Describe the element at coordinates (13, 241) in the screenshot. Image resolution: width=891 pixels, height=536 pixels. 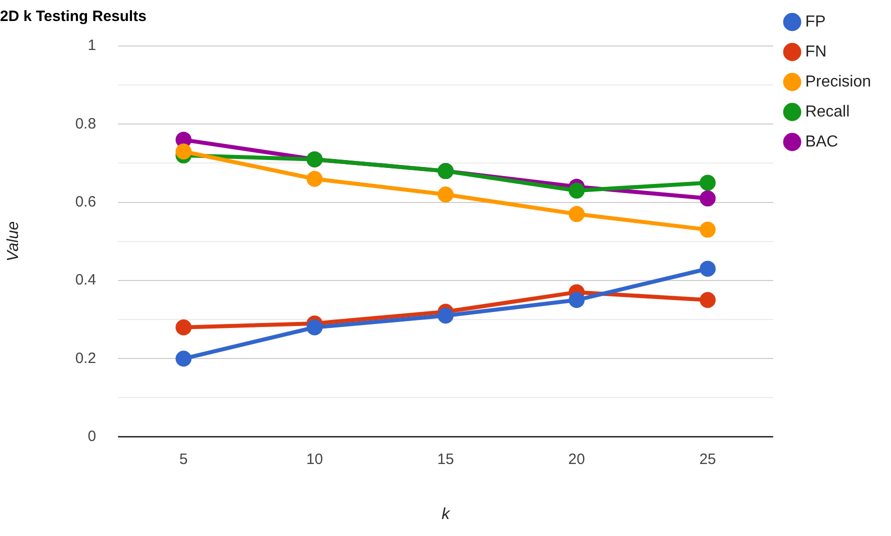
I see `y-axis-title: Value` at that location.